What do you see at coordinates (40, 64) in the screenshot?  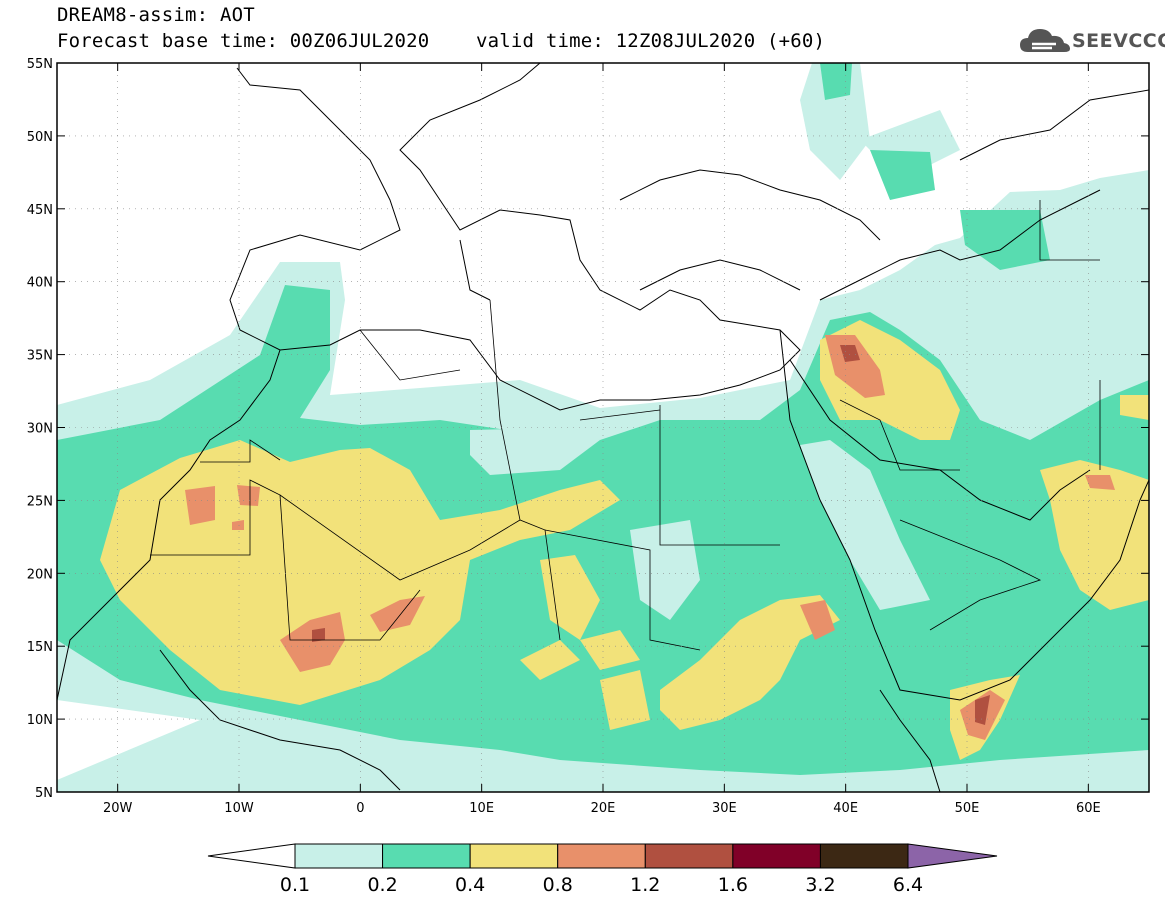 I see `lat-label: 55N` at bounding box center [40, 64].